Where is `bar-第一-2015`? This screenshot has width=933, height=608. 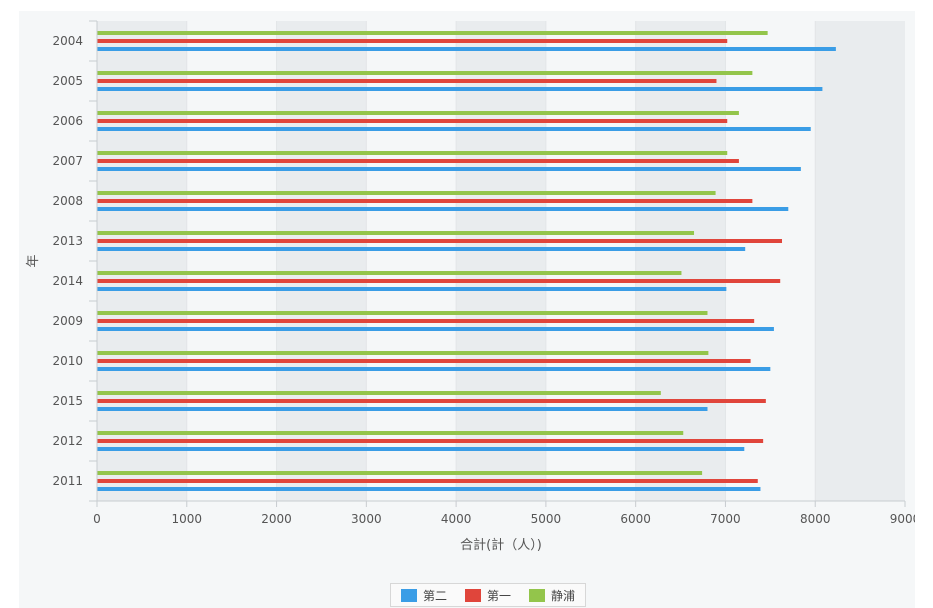
bar-第一-2015 is located at coordinates (431, 401).